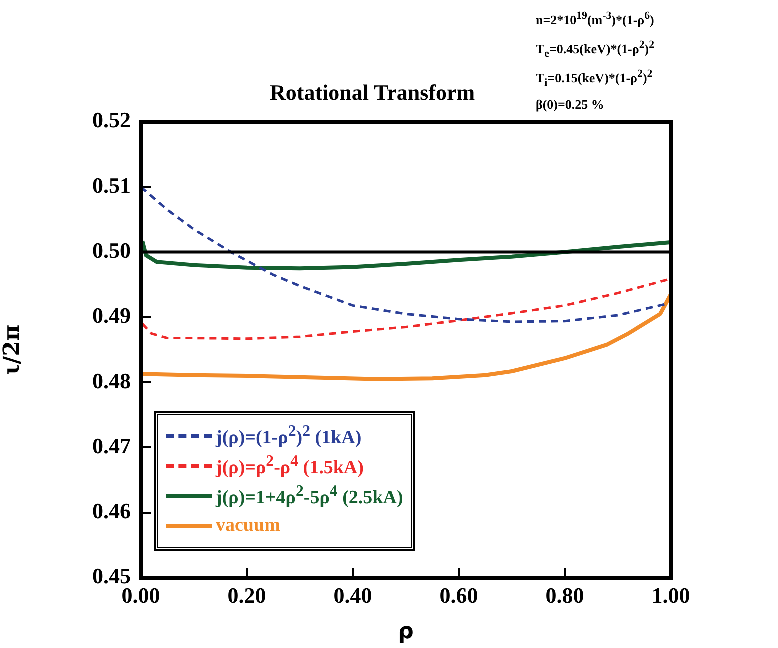  Describe the element at coordinates (111, 250) in the screenshot. I see `y-tick-label: 0.50` at that location.